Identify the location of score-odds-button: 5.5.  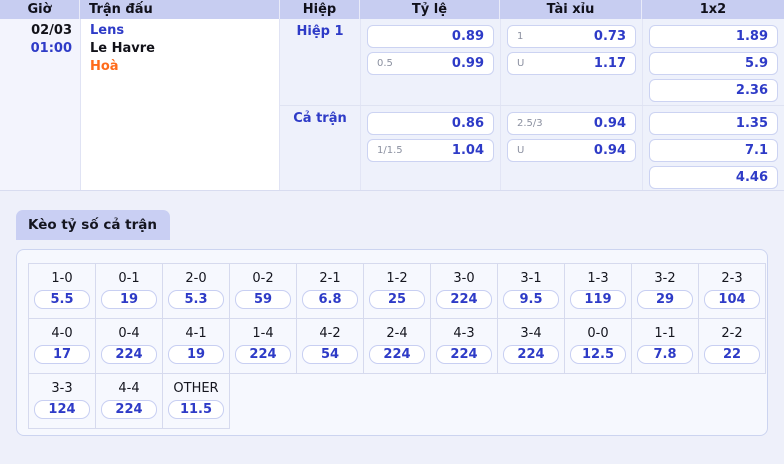
(62, 299).